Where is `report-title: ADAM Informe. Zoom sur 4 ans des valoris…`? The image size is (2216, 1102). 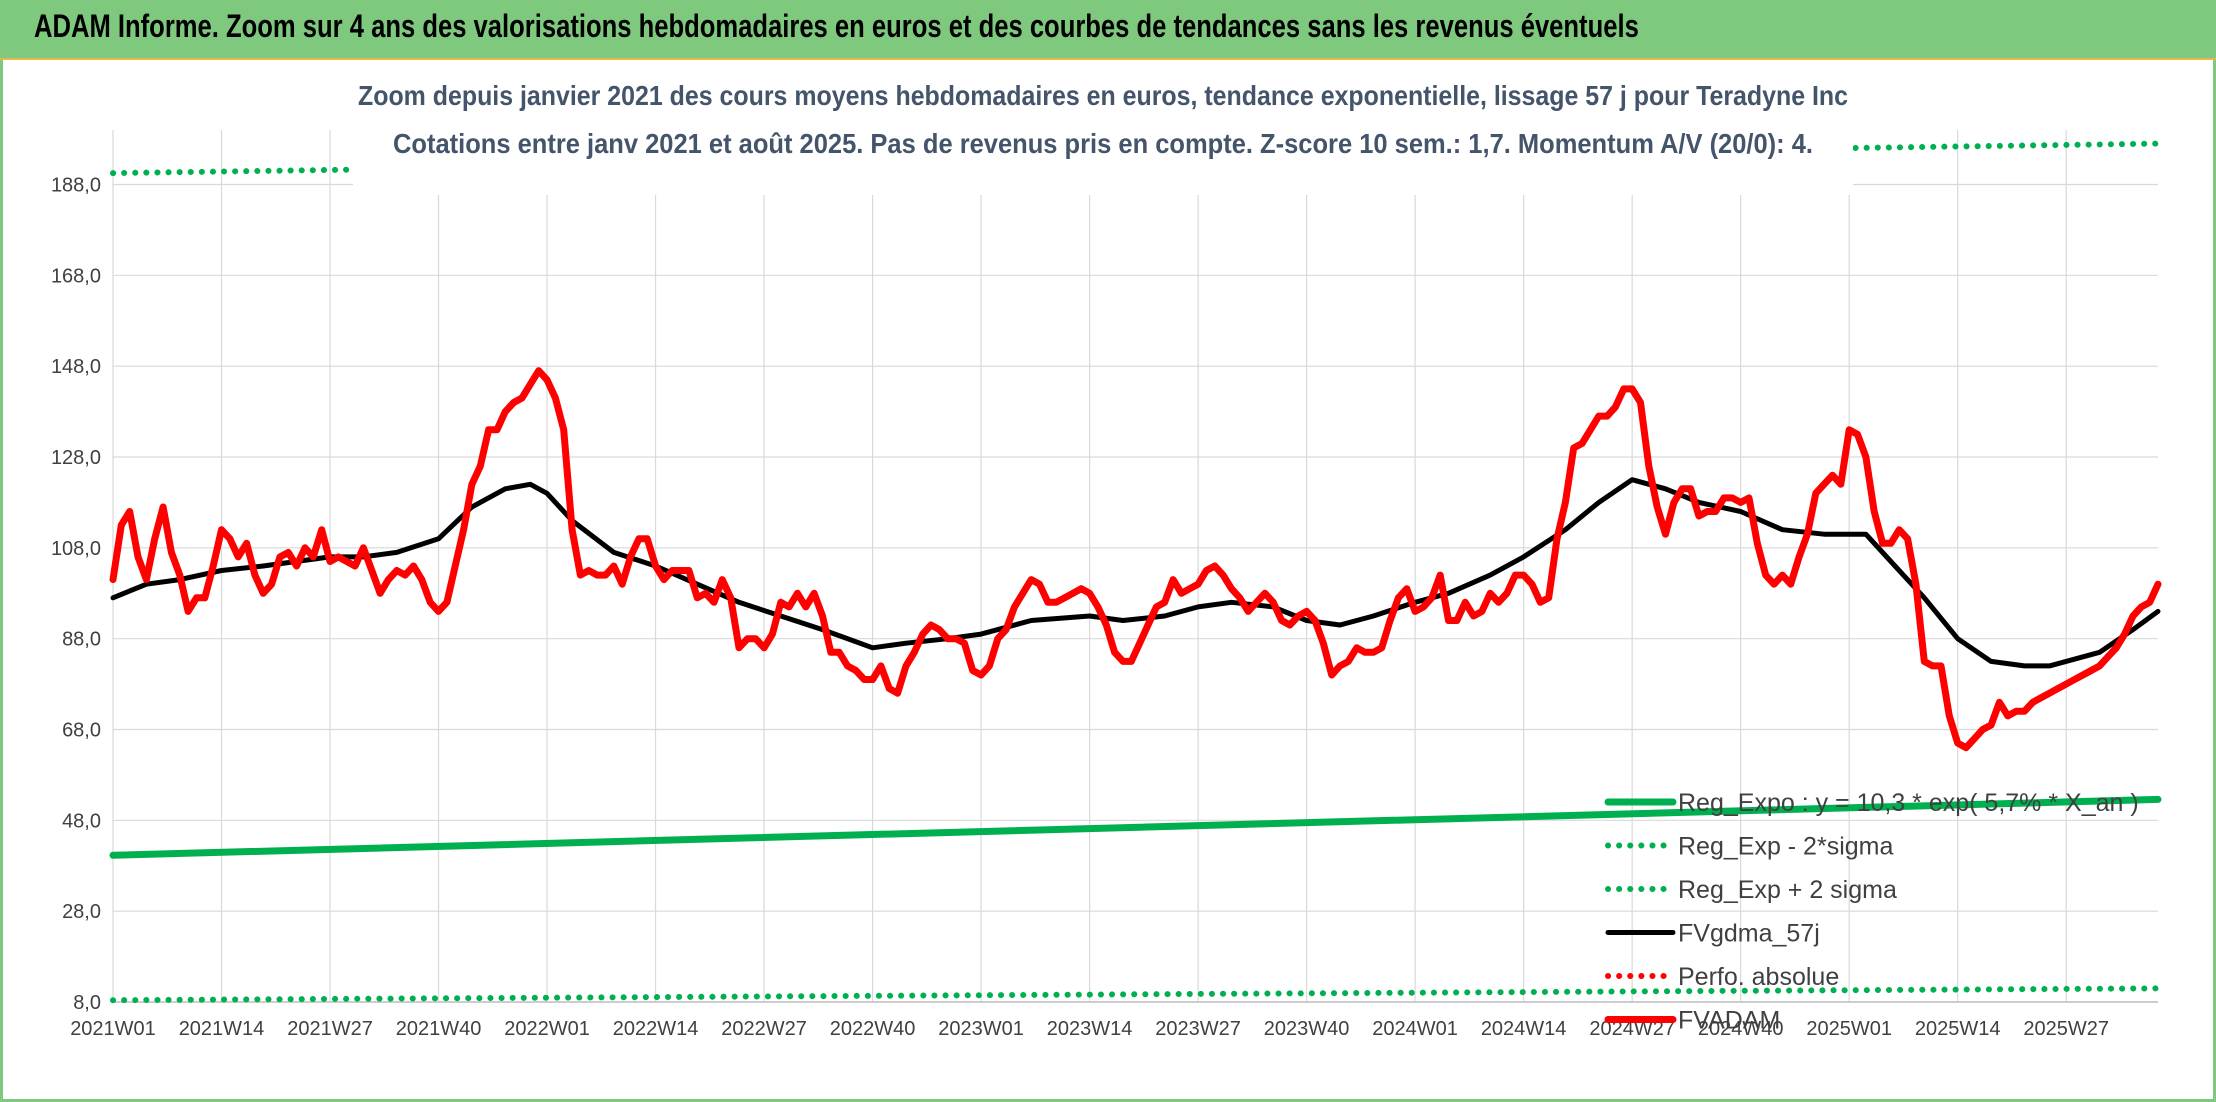 report-title: ADAM Informe. Zoom sur 4 ans des valoris… is located at coordinates (836, 26).